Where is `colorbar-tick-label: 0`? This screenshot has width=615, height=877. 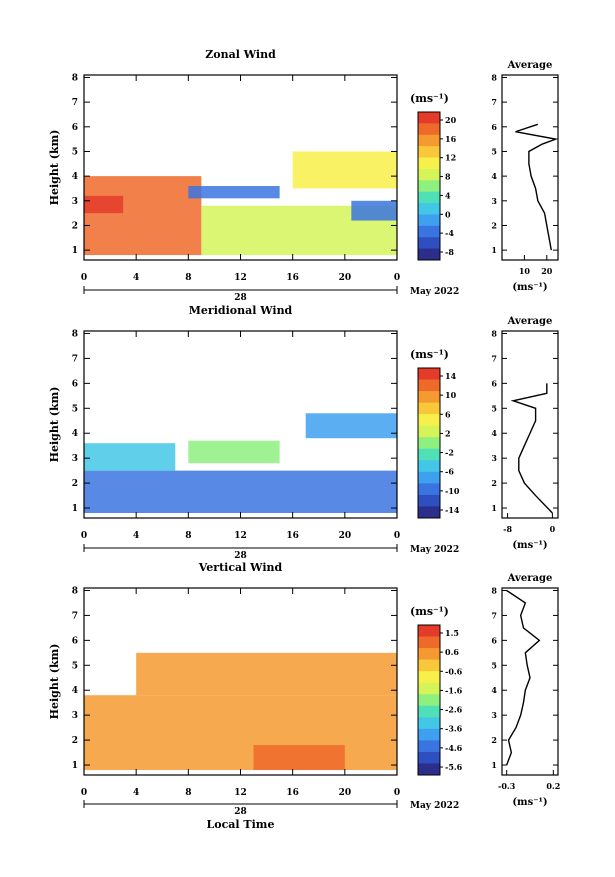
colorbar-tick-label: 0 is located at coordinates (448, 214).